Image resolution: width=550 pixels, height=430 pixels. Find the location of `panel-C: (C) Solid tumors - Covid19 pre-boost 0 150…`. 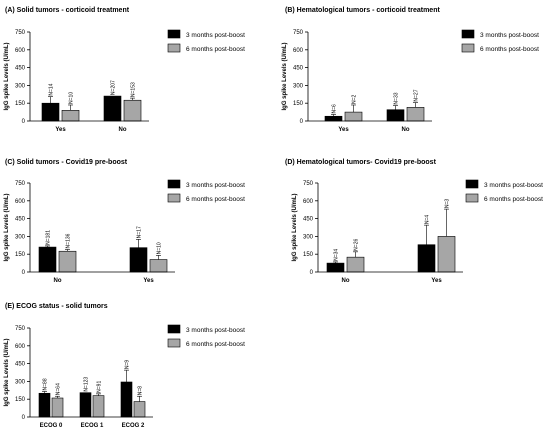

panel-C: (C) Solid tumors - Covid19 pre-boost 0 150… is located at coordinates (124, 221).